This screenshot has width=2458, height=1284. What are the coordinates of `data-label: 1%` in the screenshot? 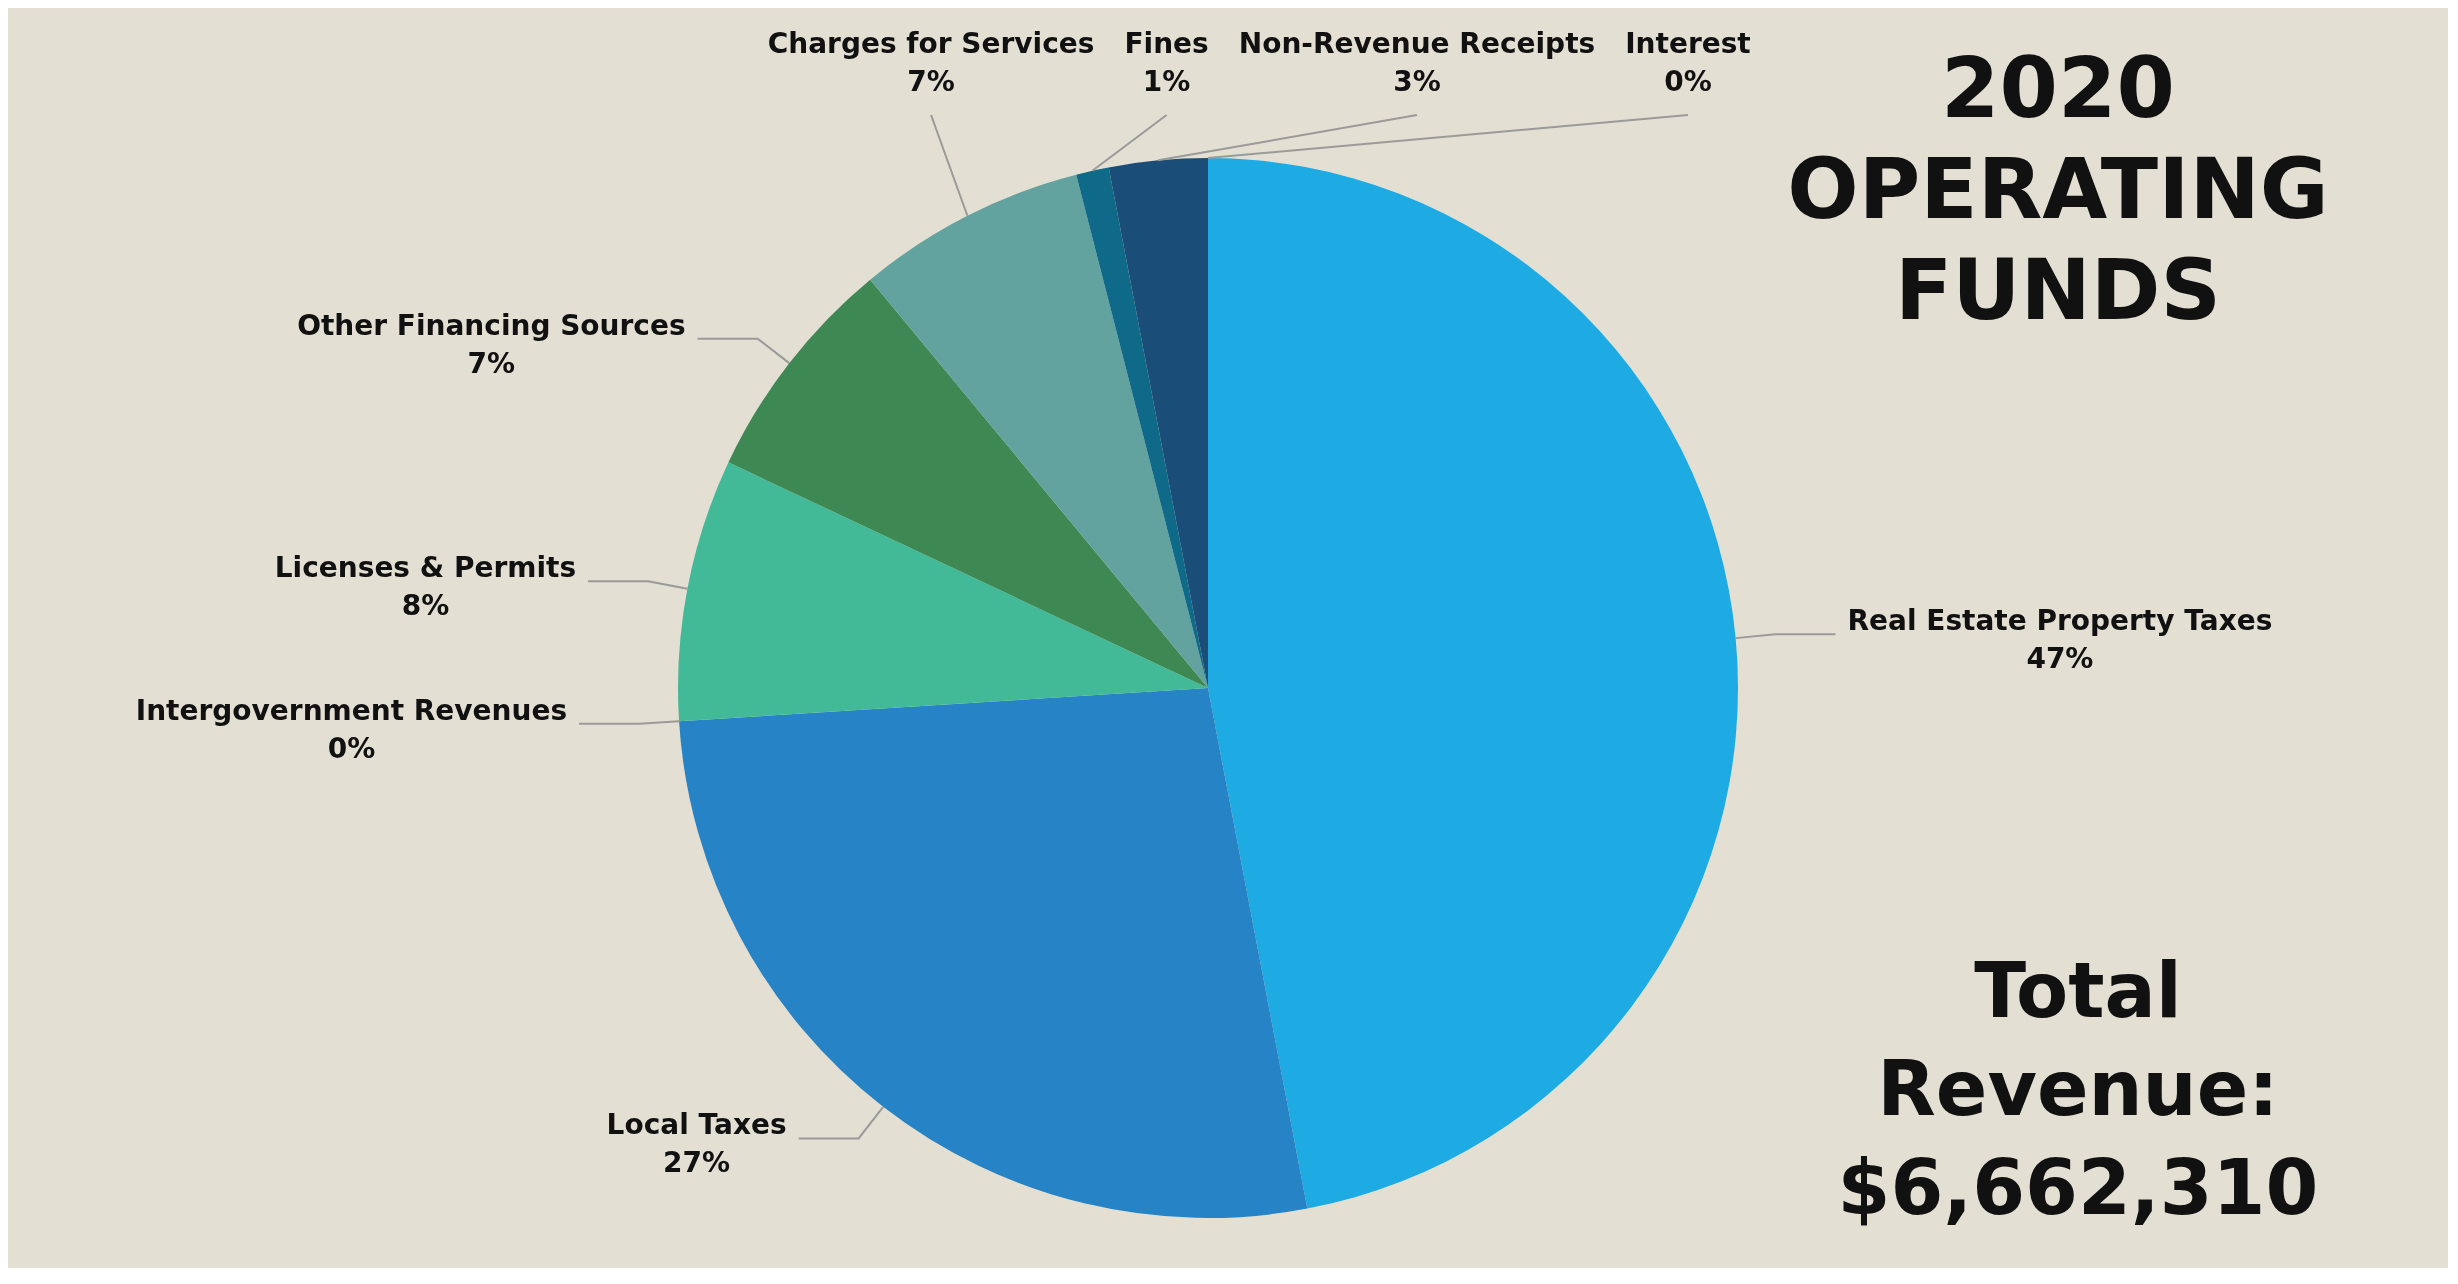 It's located at (1166, 81).